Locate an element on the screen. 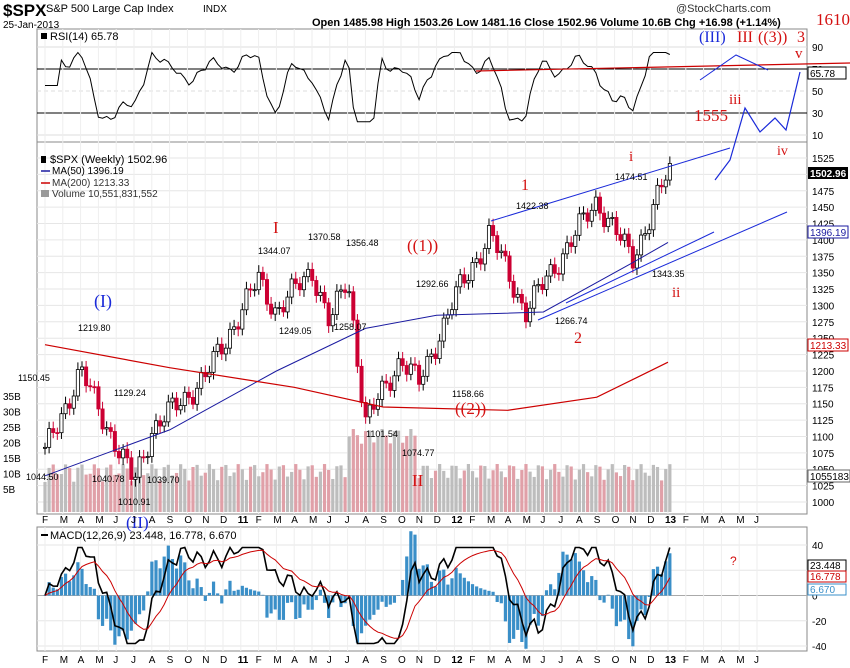  price-tick-label: 1125 is located at coordinates (823, 421).